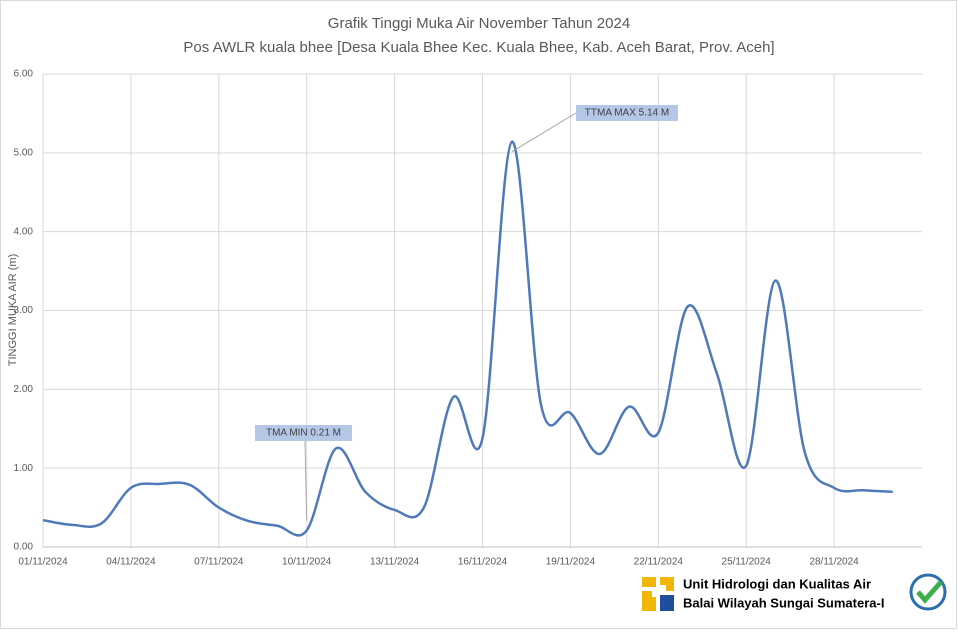 The width and height of the screenshot is (958, 635). I want to click on y-tick-label: 2.00, so click(24, 389).